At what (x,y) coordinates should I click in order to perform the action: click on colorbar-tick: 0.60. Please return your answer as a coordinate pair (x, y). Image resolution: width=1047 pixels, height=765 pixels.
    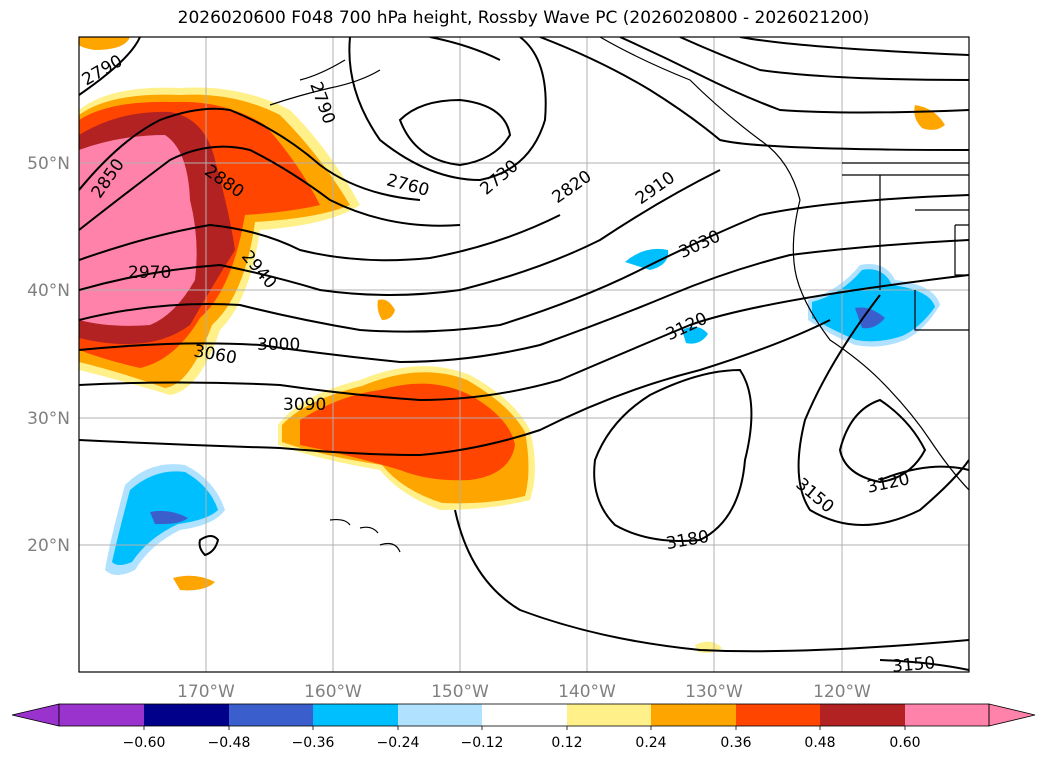
    Looking at the image, I should click on (904, 743).